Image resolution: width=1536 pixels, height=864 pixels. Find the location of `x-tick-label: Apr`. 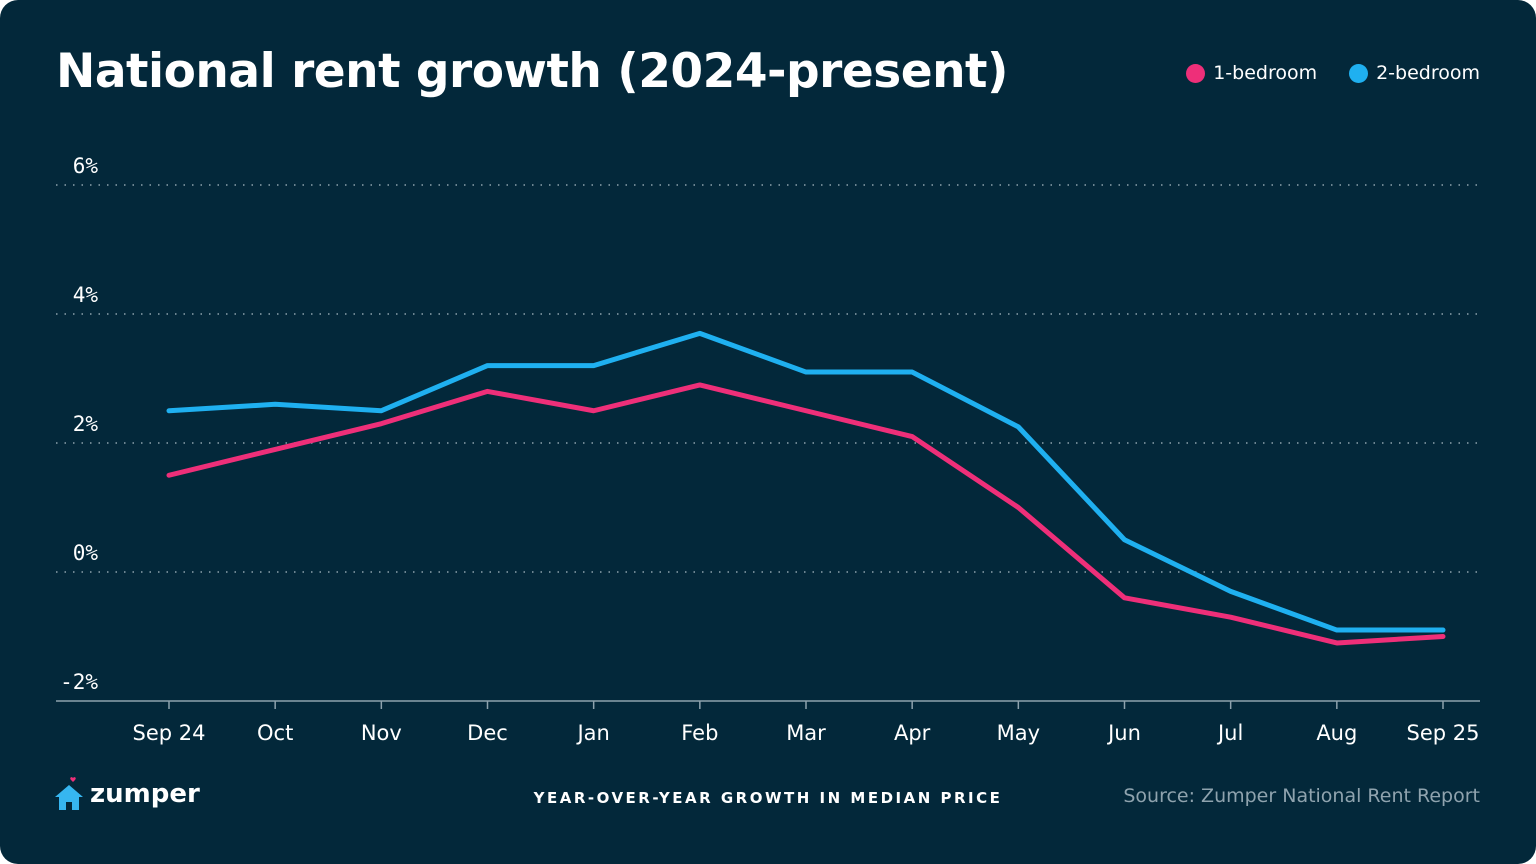

x-tick-label: Apr is located at coordinates (912, 733).